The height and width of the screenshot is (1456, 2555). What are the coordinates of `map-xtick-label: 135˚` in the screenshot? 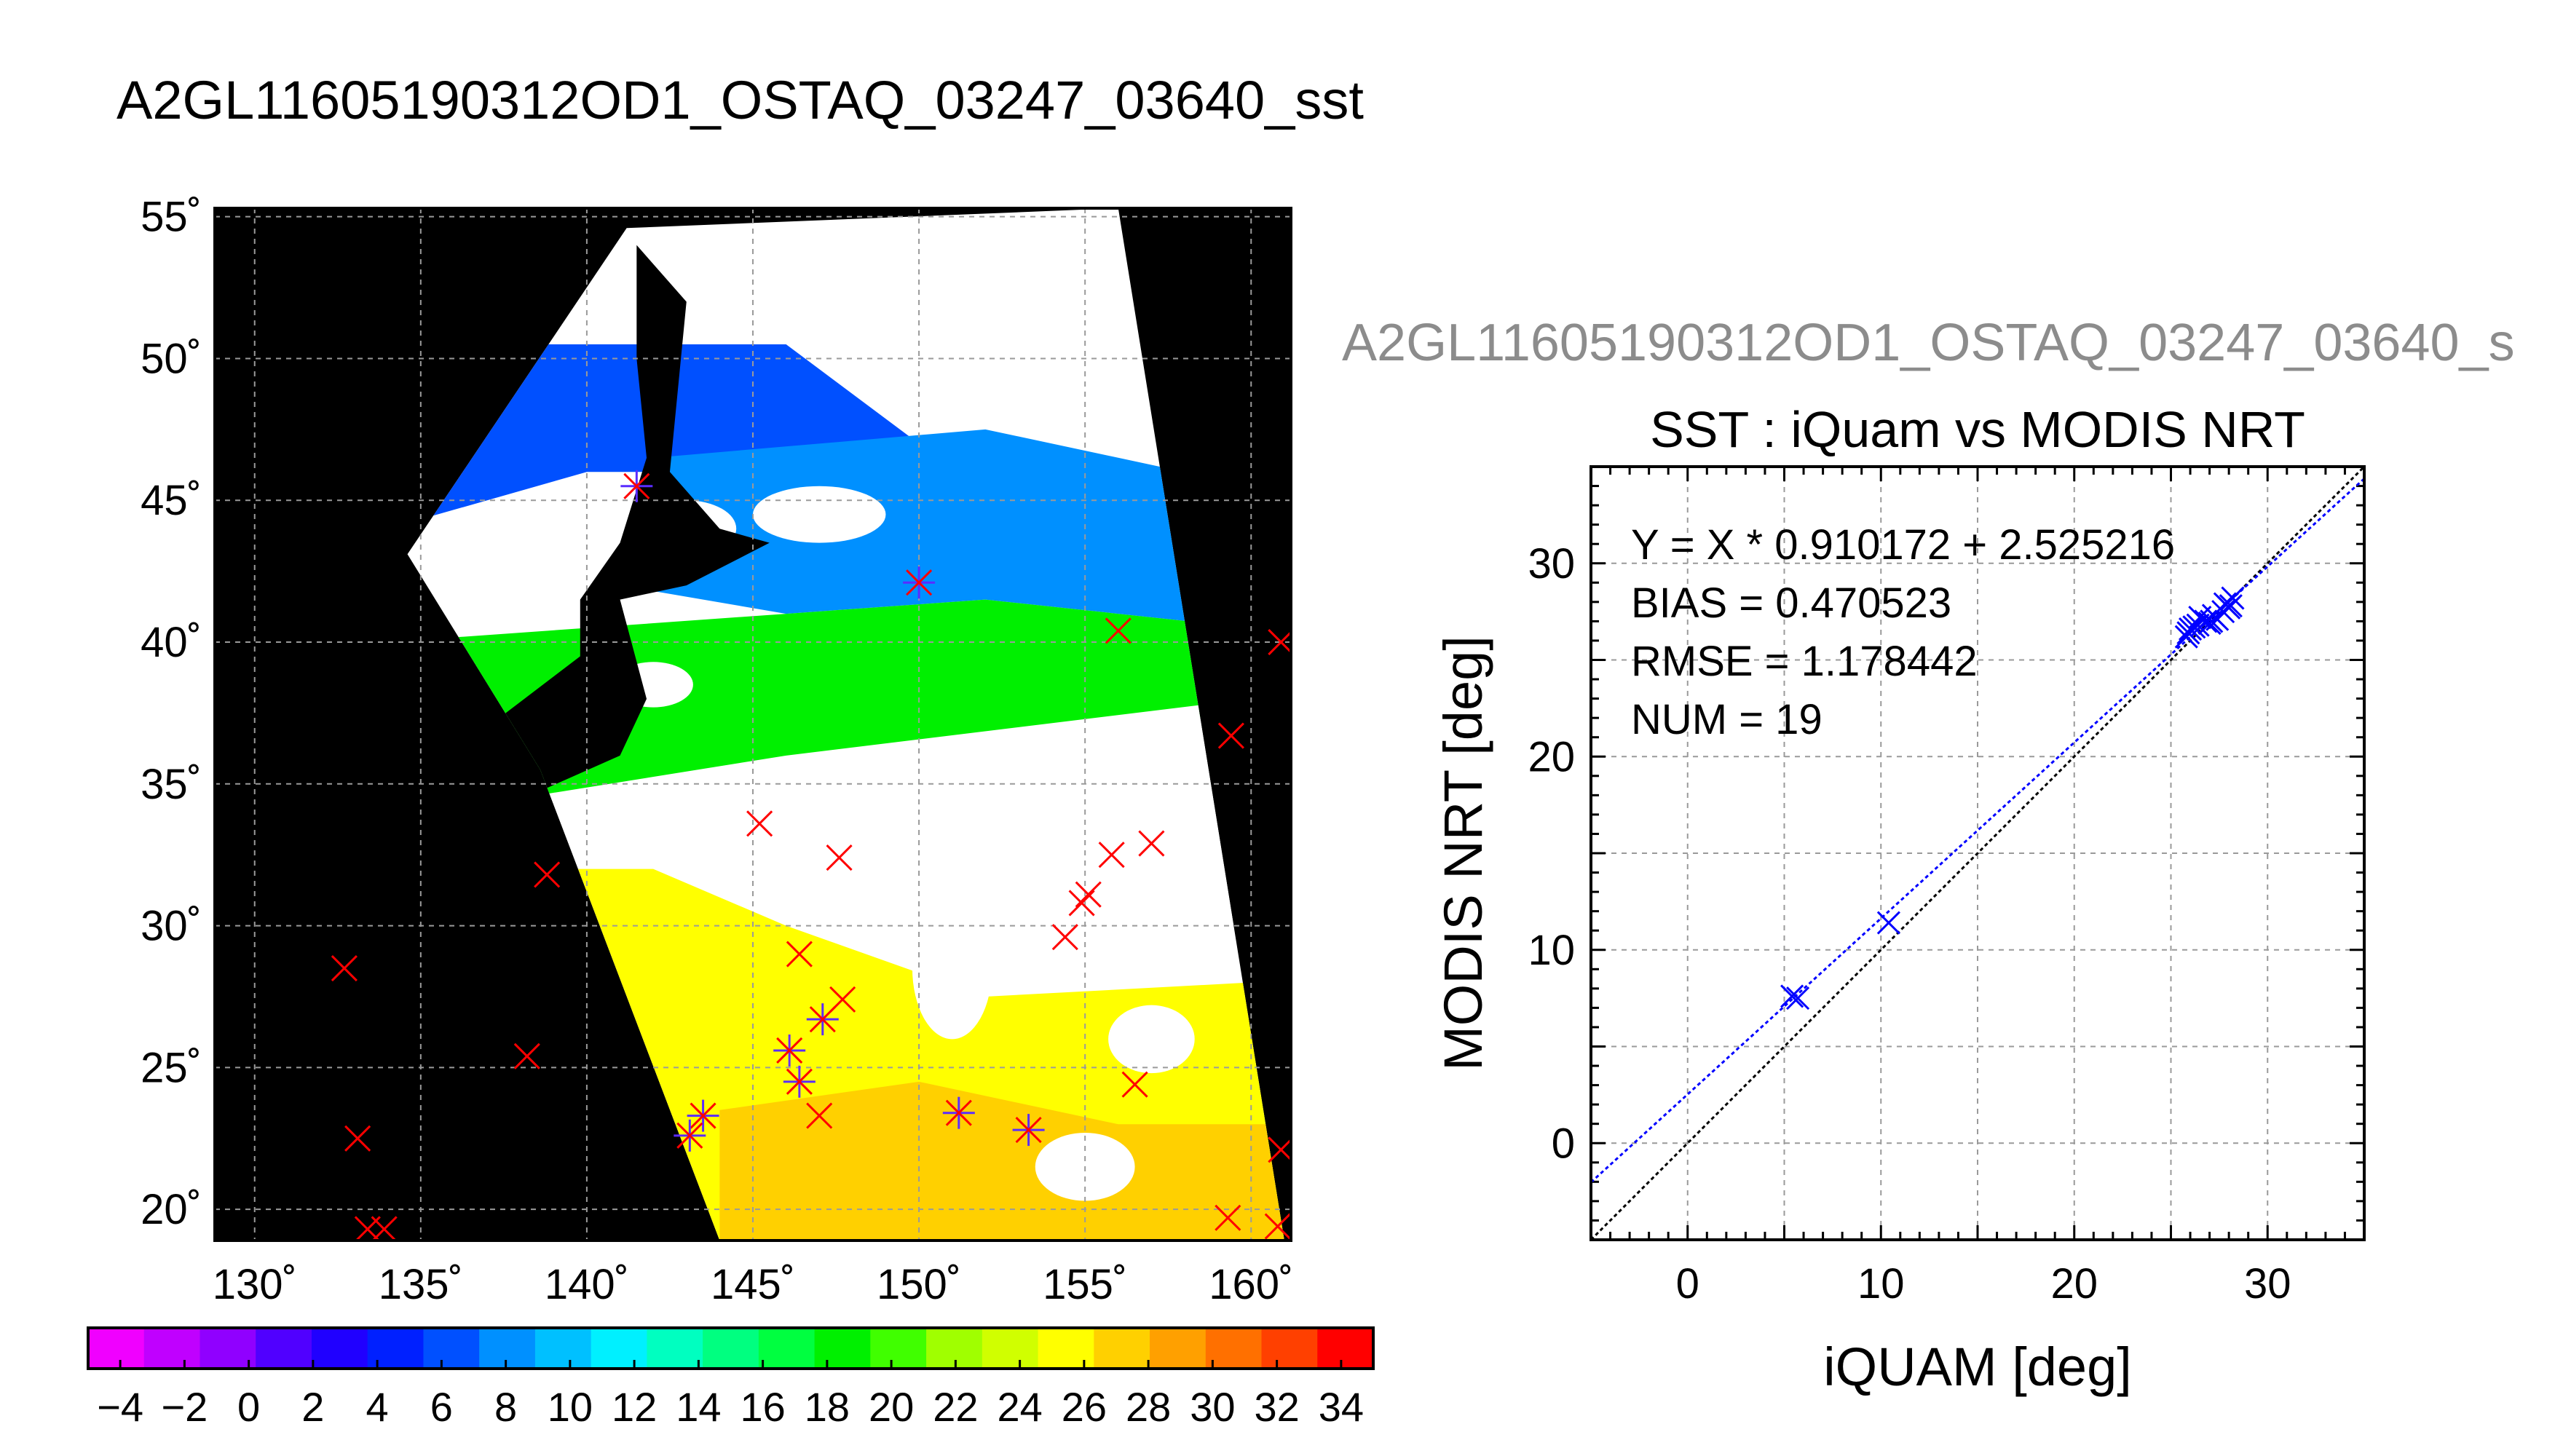 It's located at (421, 1284).